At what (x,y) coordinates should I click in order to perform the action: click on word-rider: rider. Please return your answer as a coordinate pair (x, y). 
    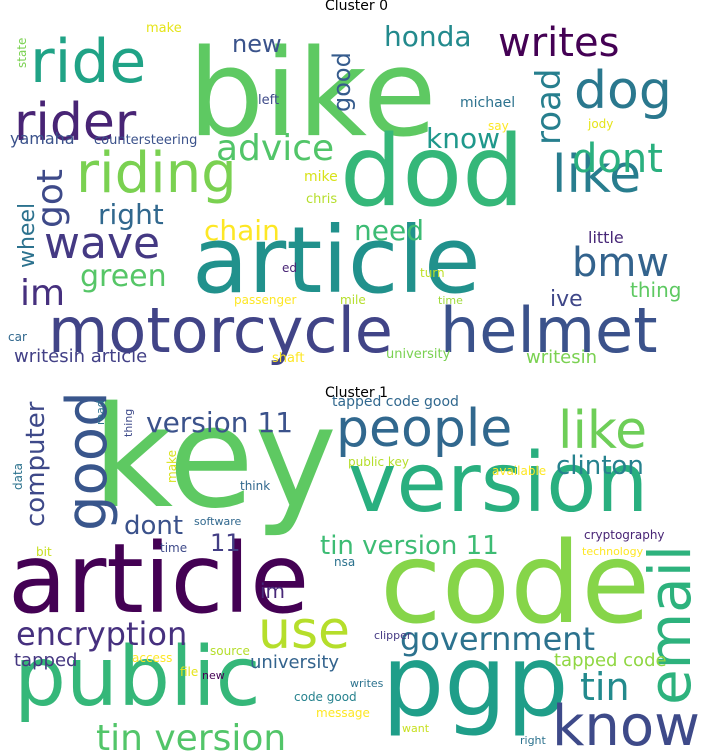
    Looking at the image, I should click on (75, 123).